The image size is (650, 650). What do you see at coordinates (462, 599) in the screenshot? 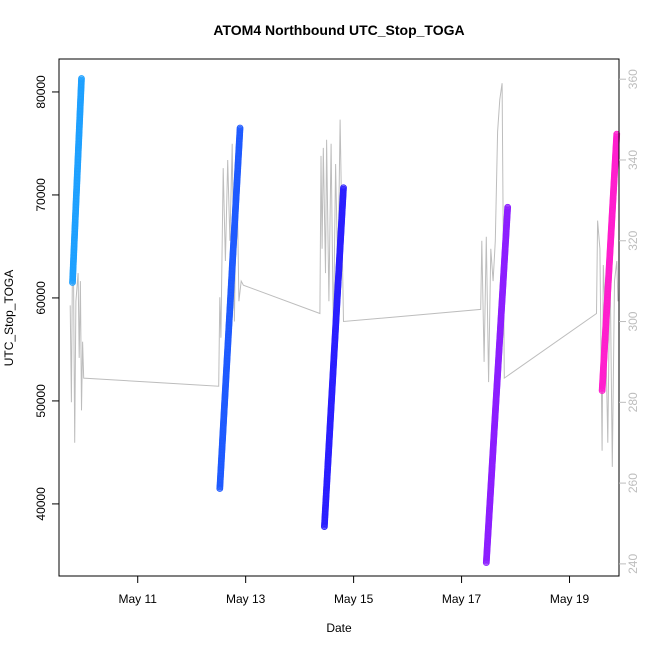
I see `x-tick-label: May 17` at bounding box center [462, 599].